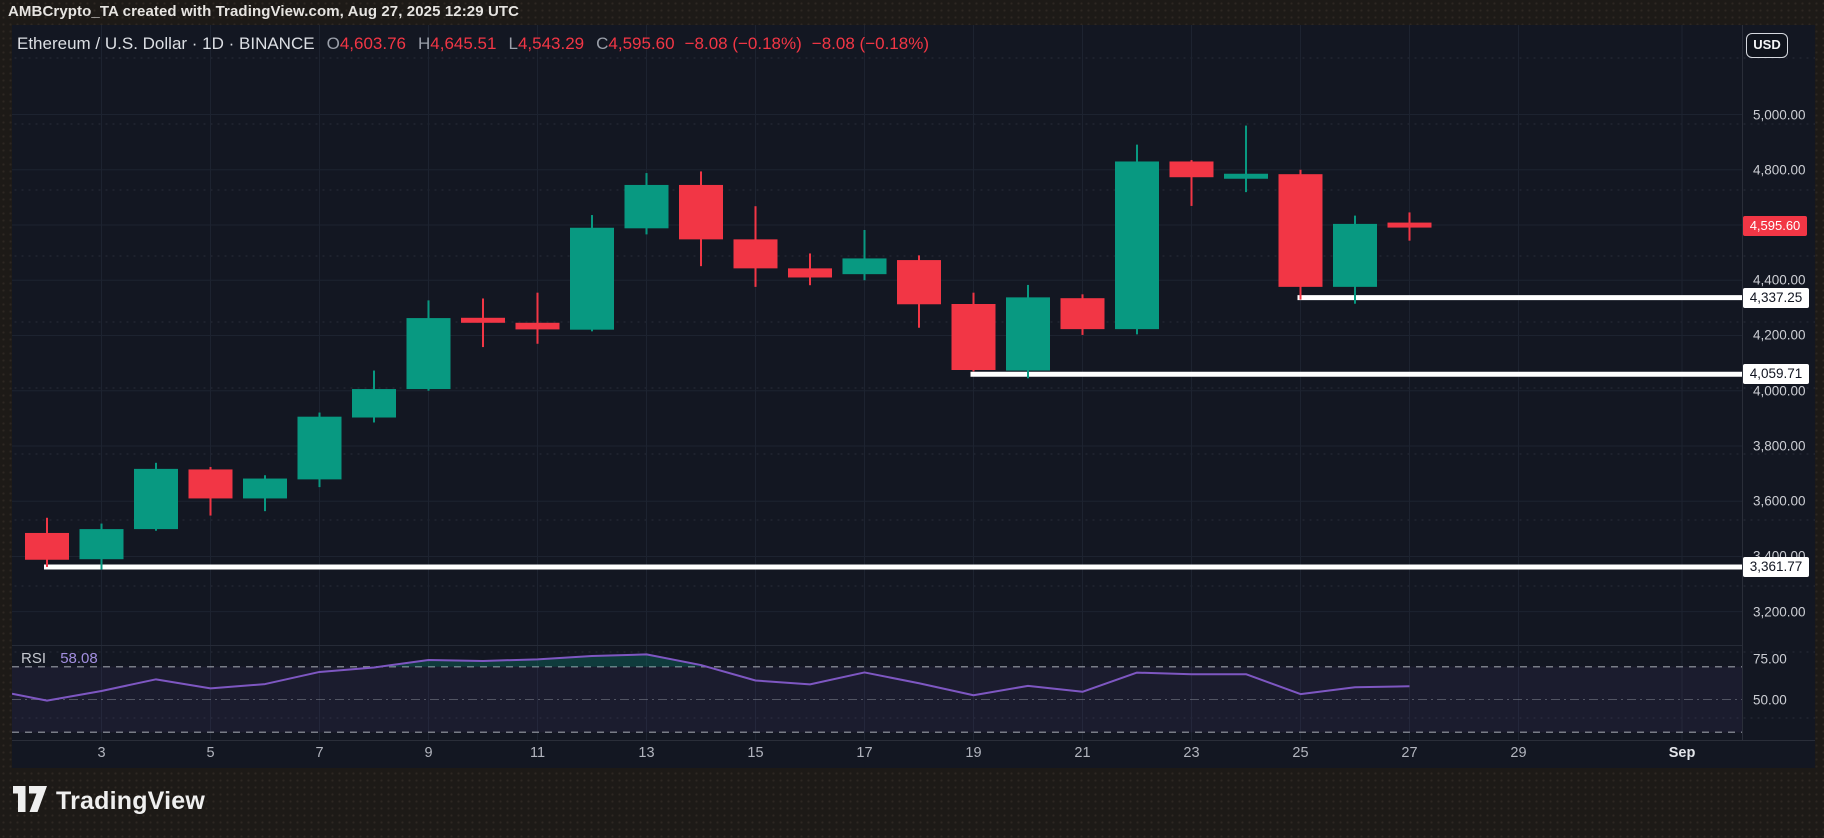 This screenshot has height=838, width=1824. Describe the element at coordinates (543, 660) in the screenshot. I see `rsi-overbought-fill` at that location.